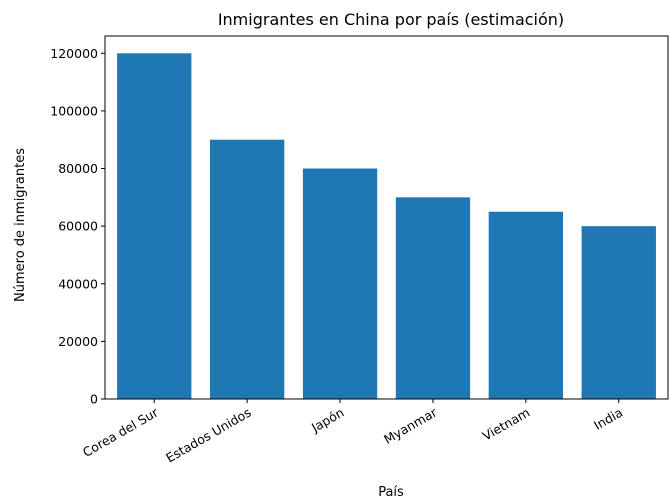 This screenshot has width=670, height=501. Describe the element at coordinates (74, 53) in the screenshot. I see `y-tick-label: 120000` at that location.